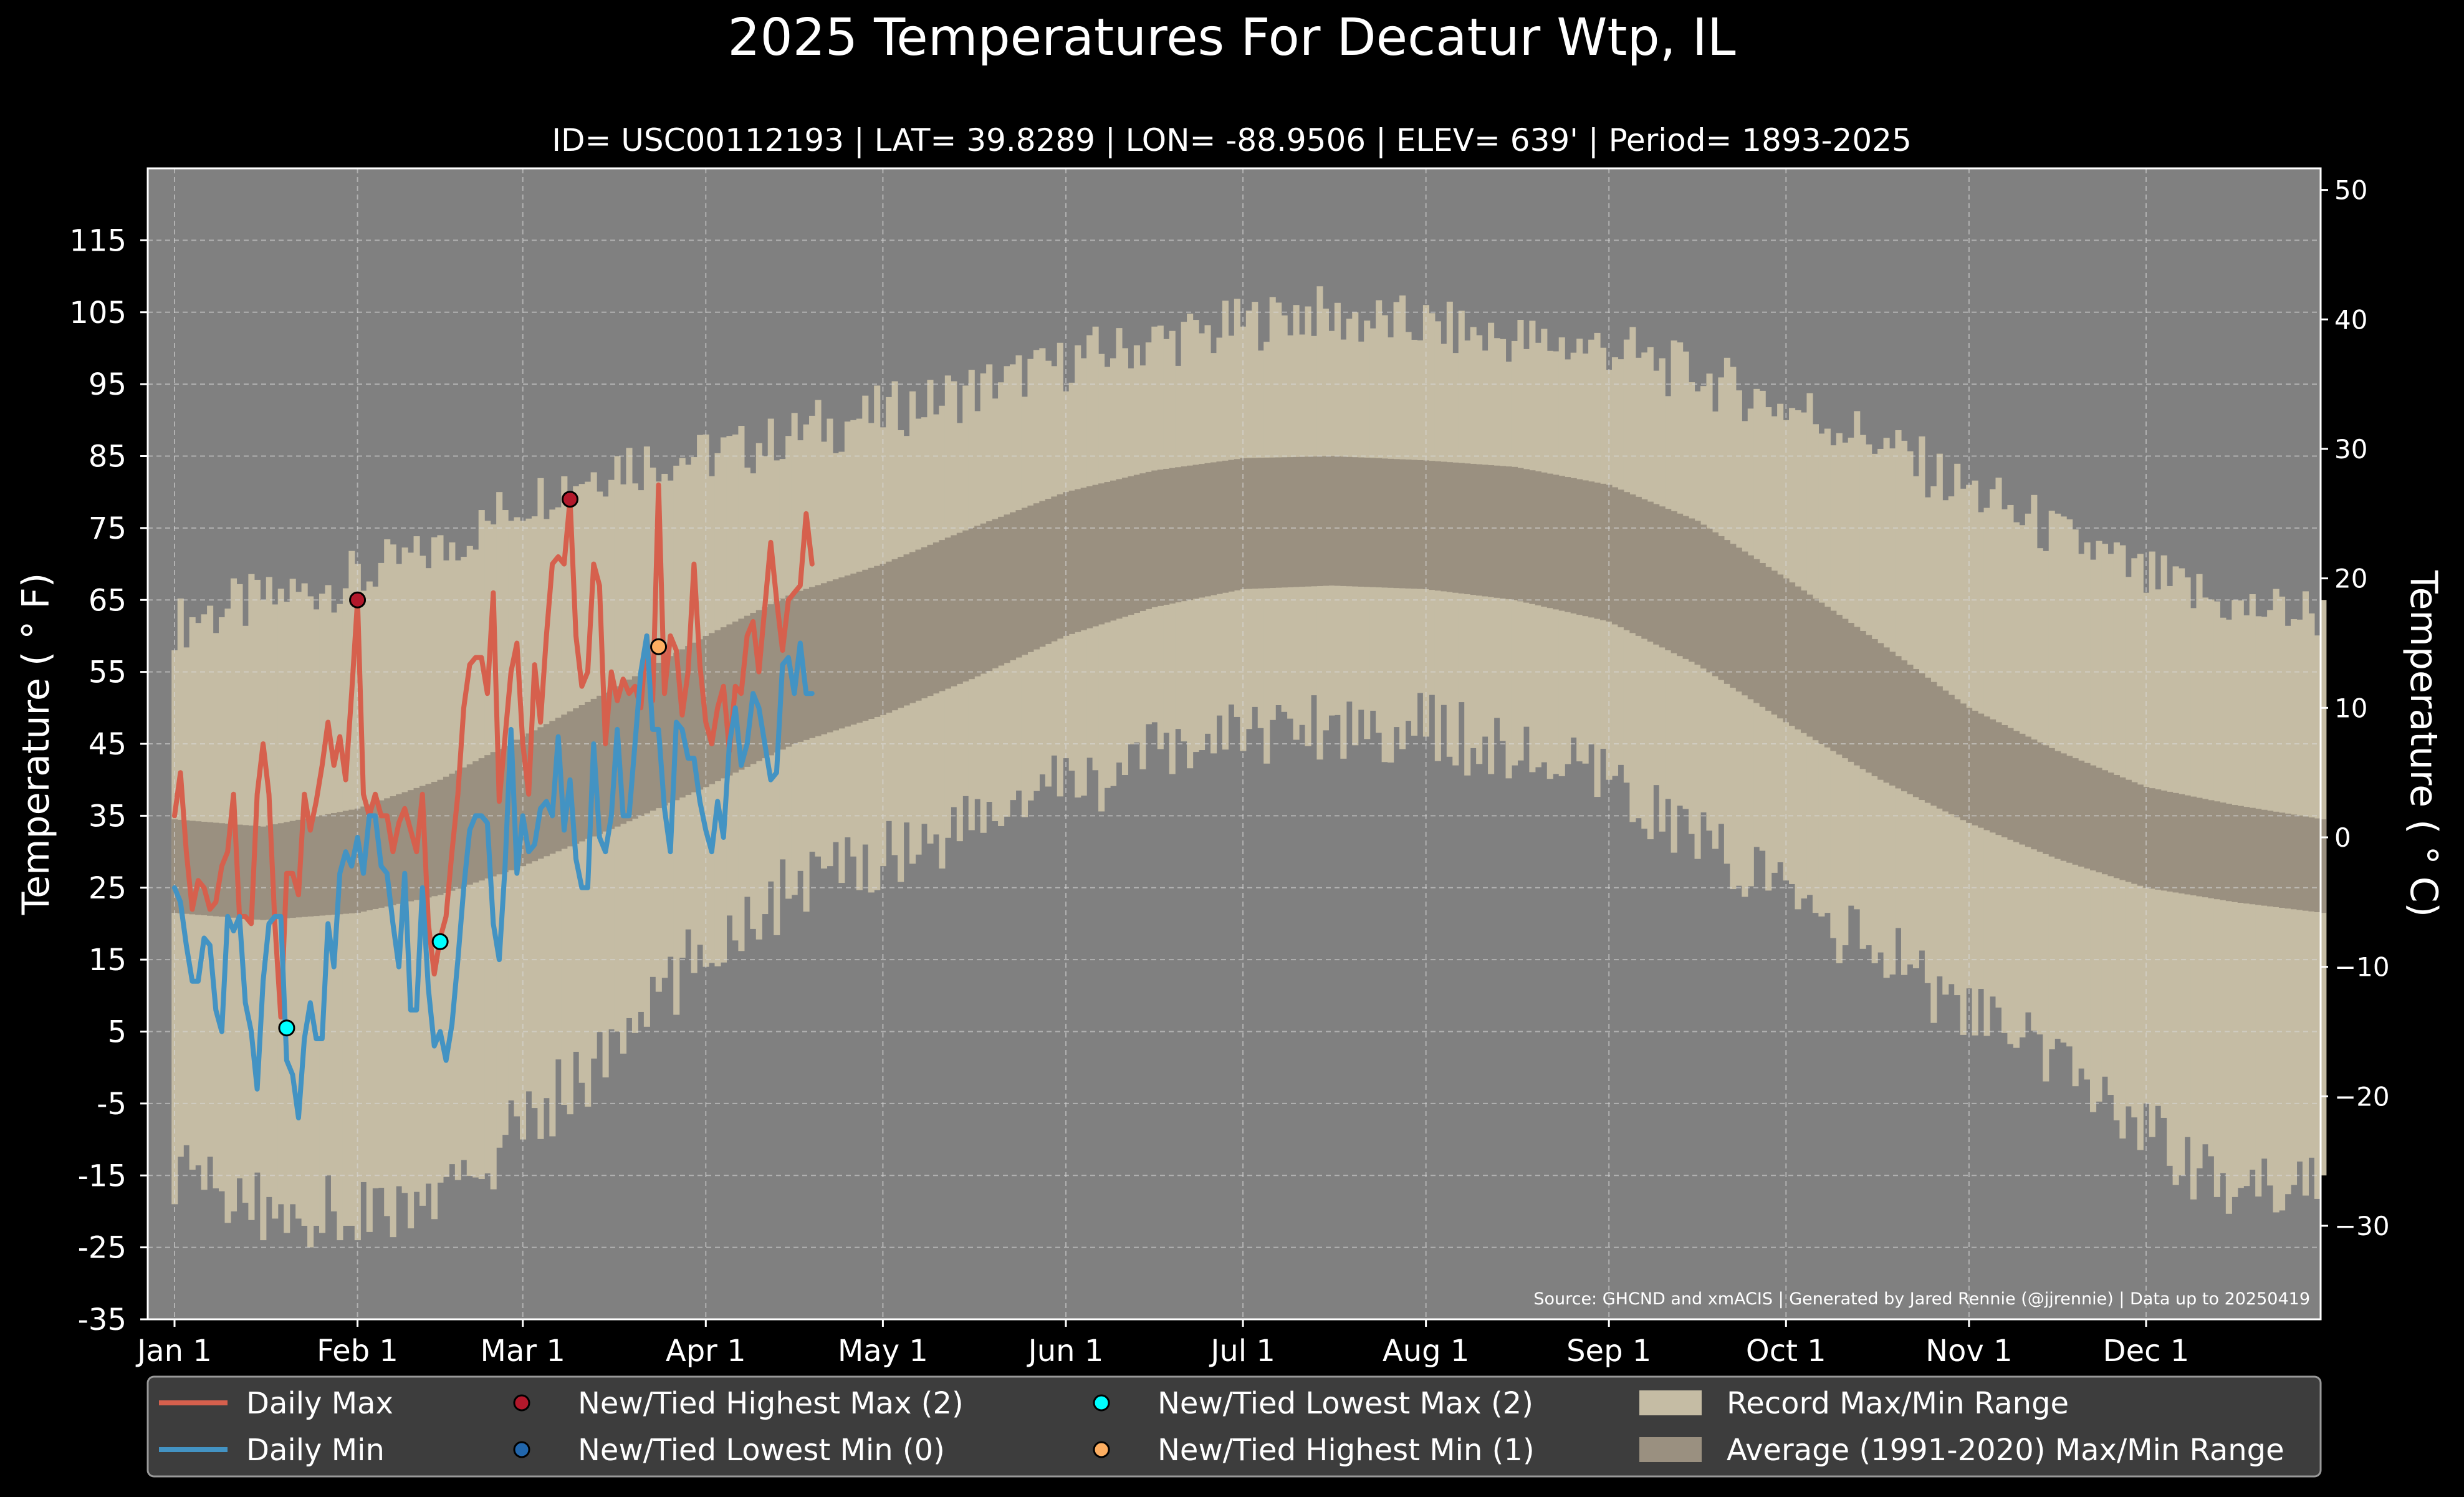 This screenshot has height=1497, width=2464. What do you see at coordinates (493, 801) in the screenshot?
I see `series-lines` at bounding box center [493, 801].